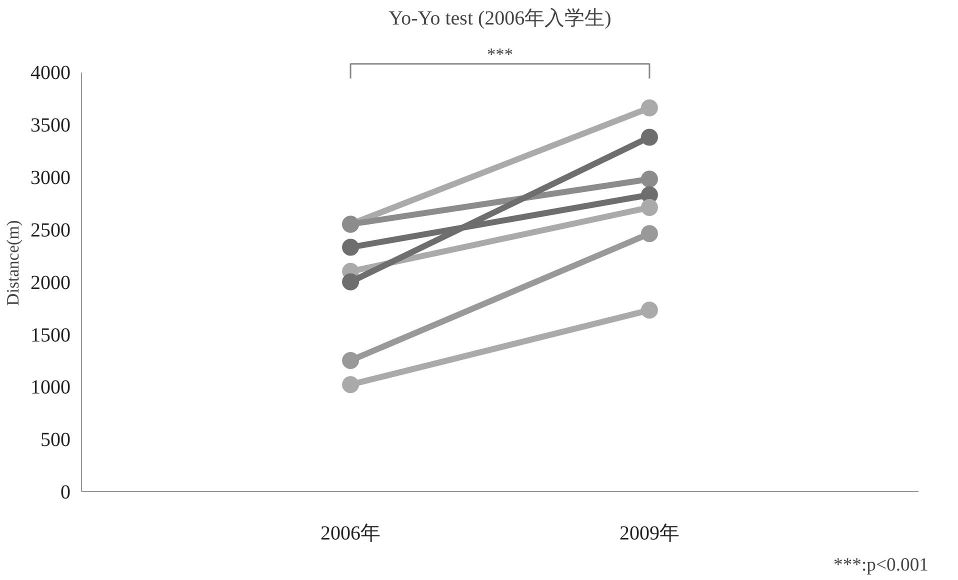  What do you see at coordinates (50, 178) in the screenshot?
I see `y-tick-label: 3000` at bounding box center [50, 178].